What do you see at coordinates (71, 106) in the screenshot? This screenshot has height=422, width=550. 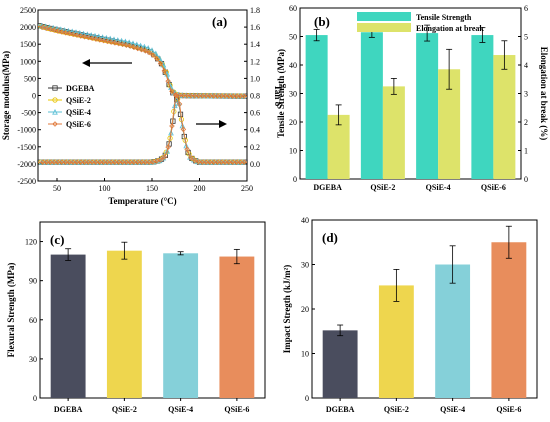 I see `legend: DGEBA QSiE-2 QSiE-4 QSiE-6` at bounding box center [71, 106].